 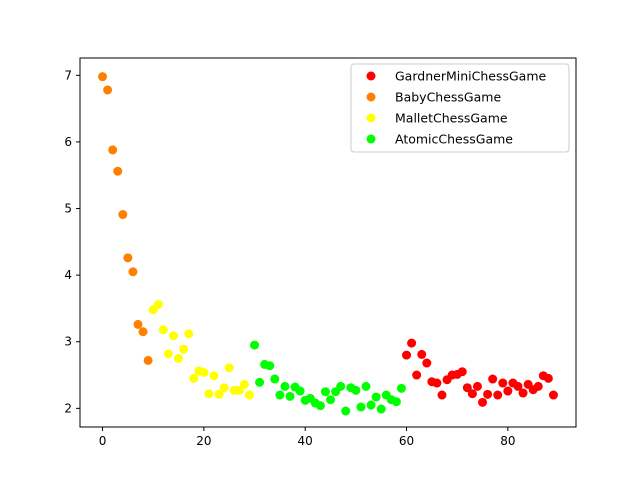 I want to click on y-tick-label: 2, so click(x=68, y=408).